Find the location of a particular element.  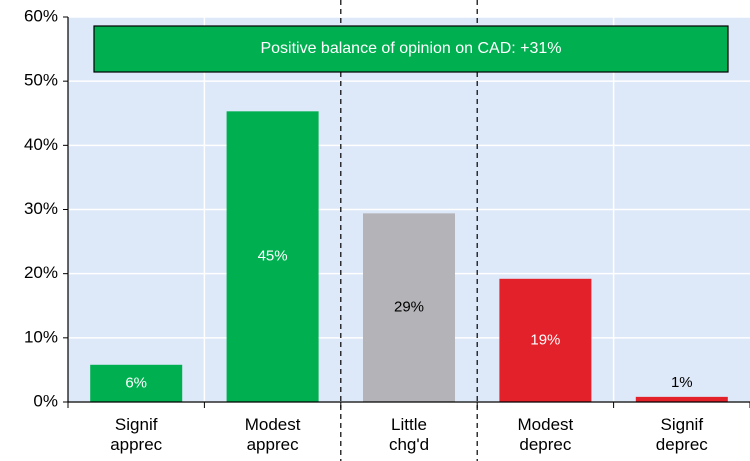

y-tick-label: 0% is located at coordinates (45, 400).